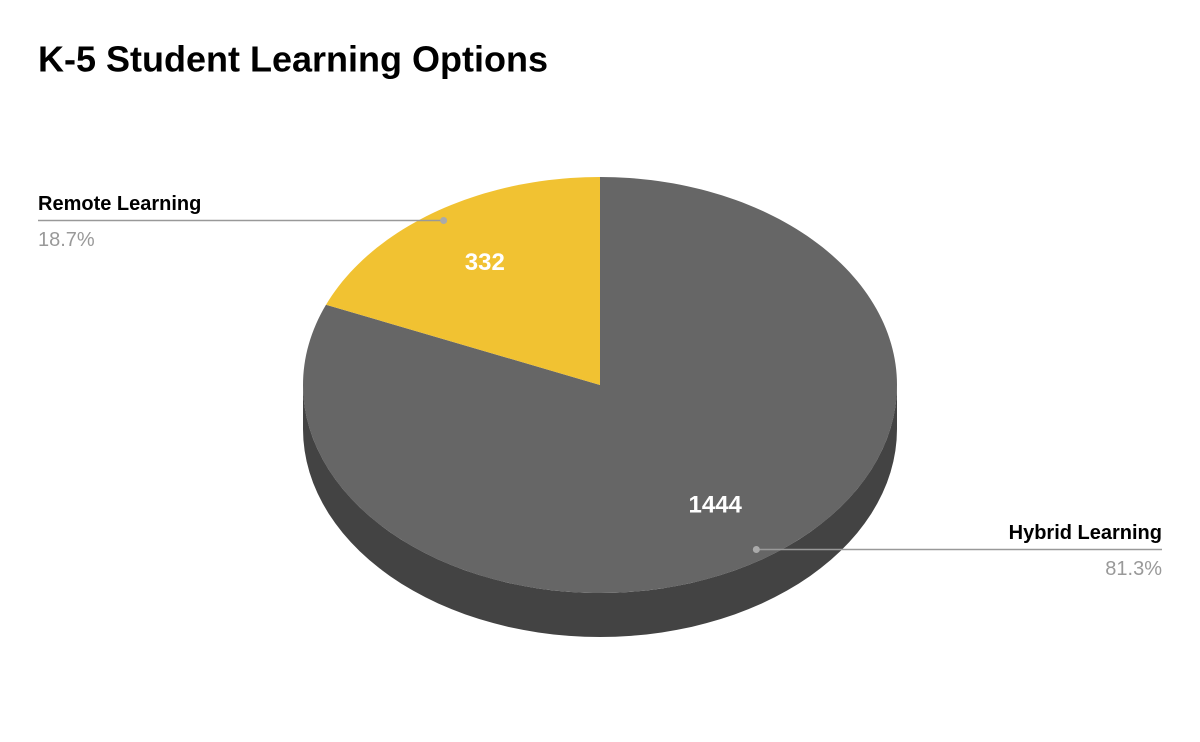  What do you see at coordinates (1085, 533) in the screenshot?
I see `legend-label: Hybrid Learning` at bounding box center [1085, 533].